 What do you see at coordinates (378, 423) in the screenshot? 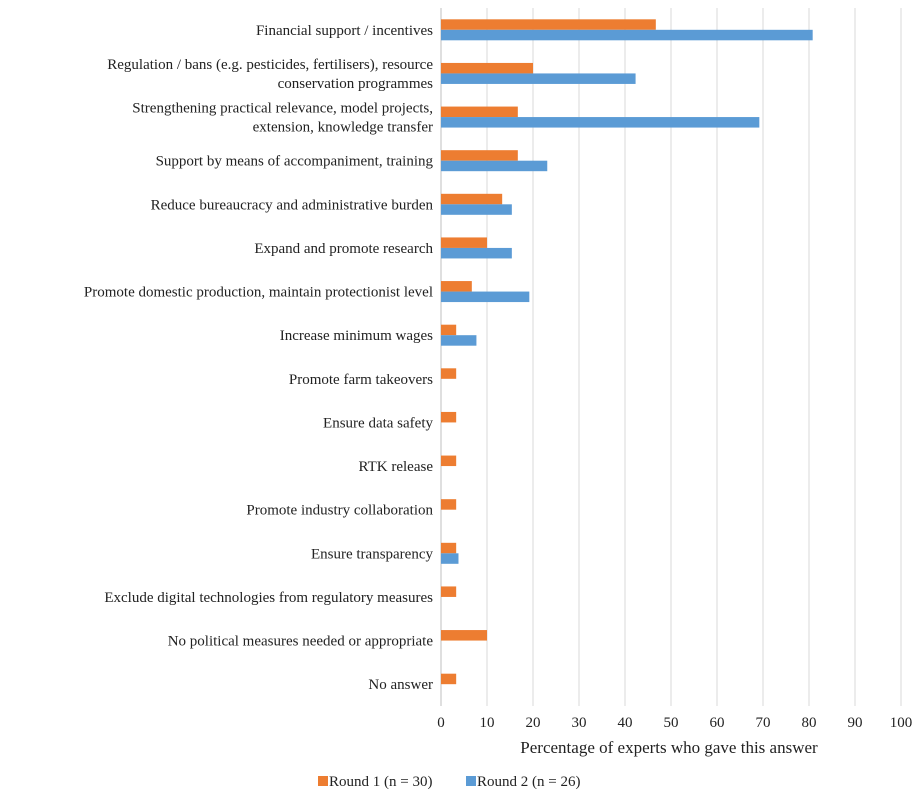
I see `category-label: Ensure data safety` at bounding box center [378, 423].